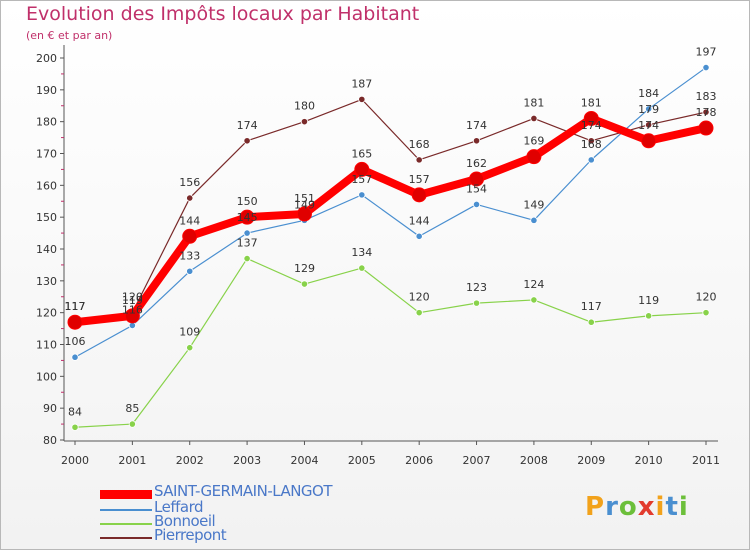 The image size is (750, 550). What do you see at coordinates (534, 460) in the screenshot?
I see `x-tick-label: 2008` at bounding box center [534, 460].